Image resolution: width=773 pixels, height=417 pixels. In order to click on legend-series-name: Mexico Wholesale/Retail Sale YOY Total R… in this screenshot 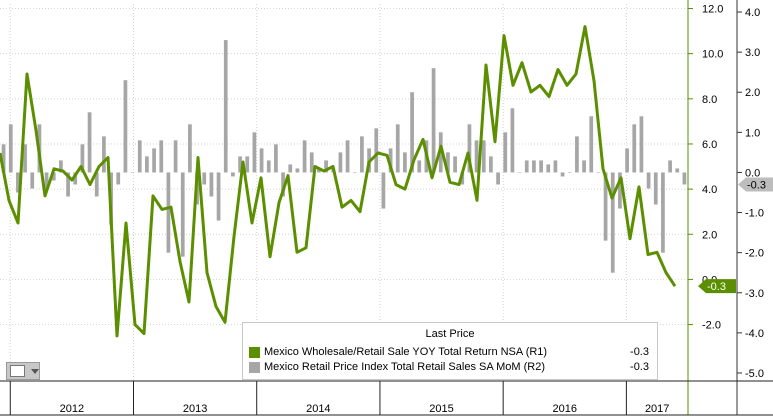, I will do `click(393, 352)`.